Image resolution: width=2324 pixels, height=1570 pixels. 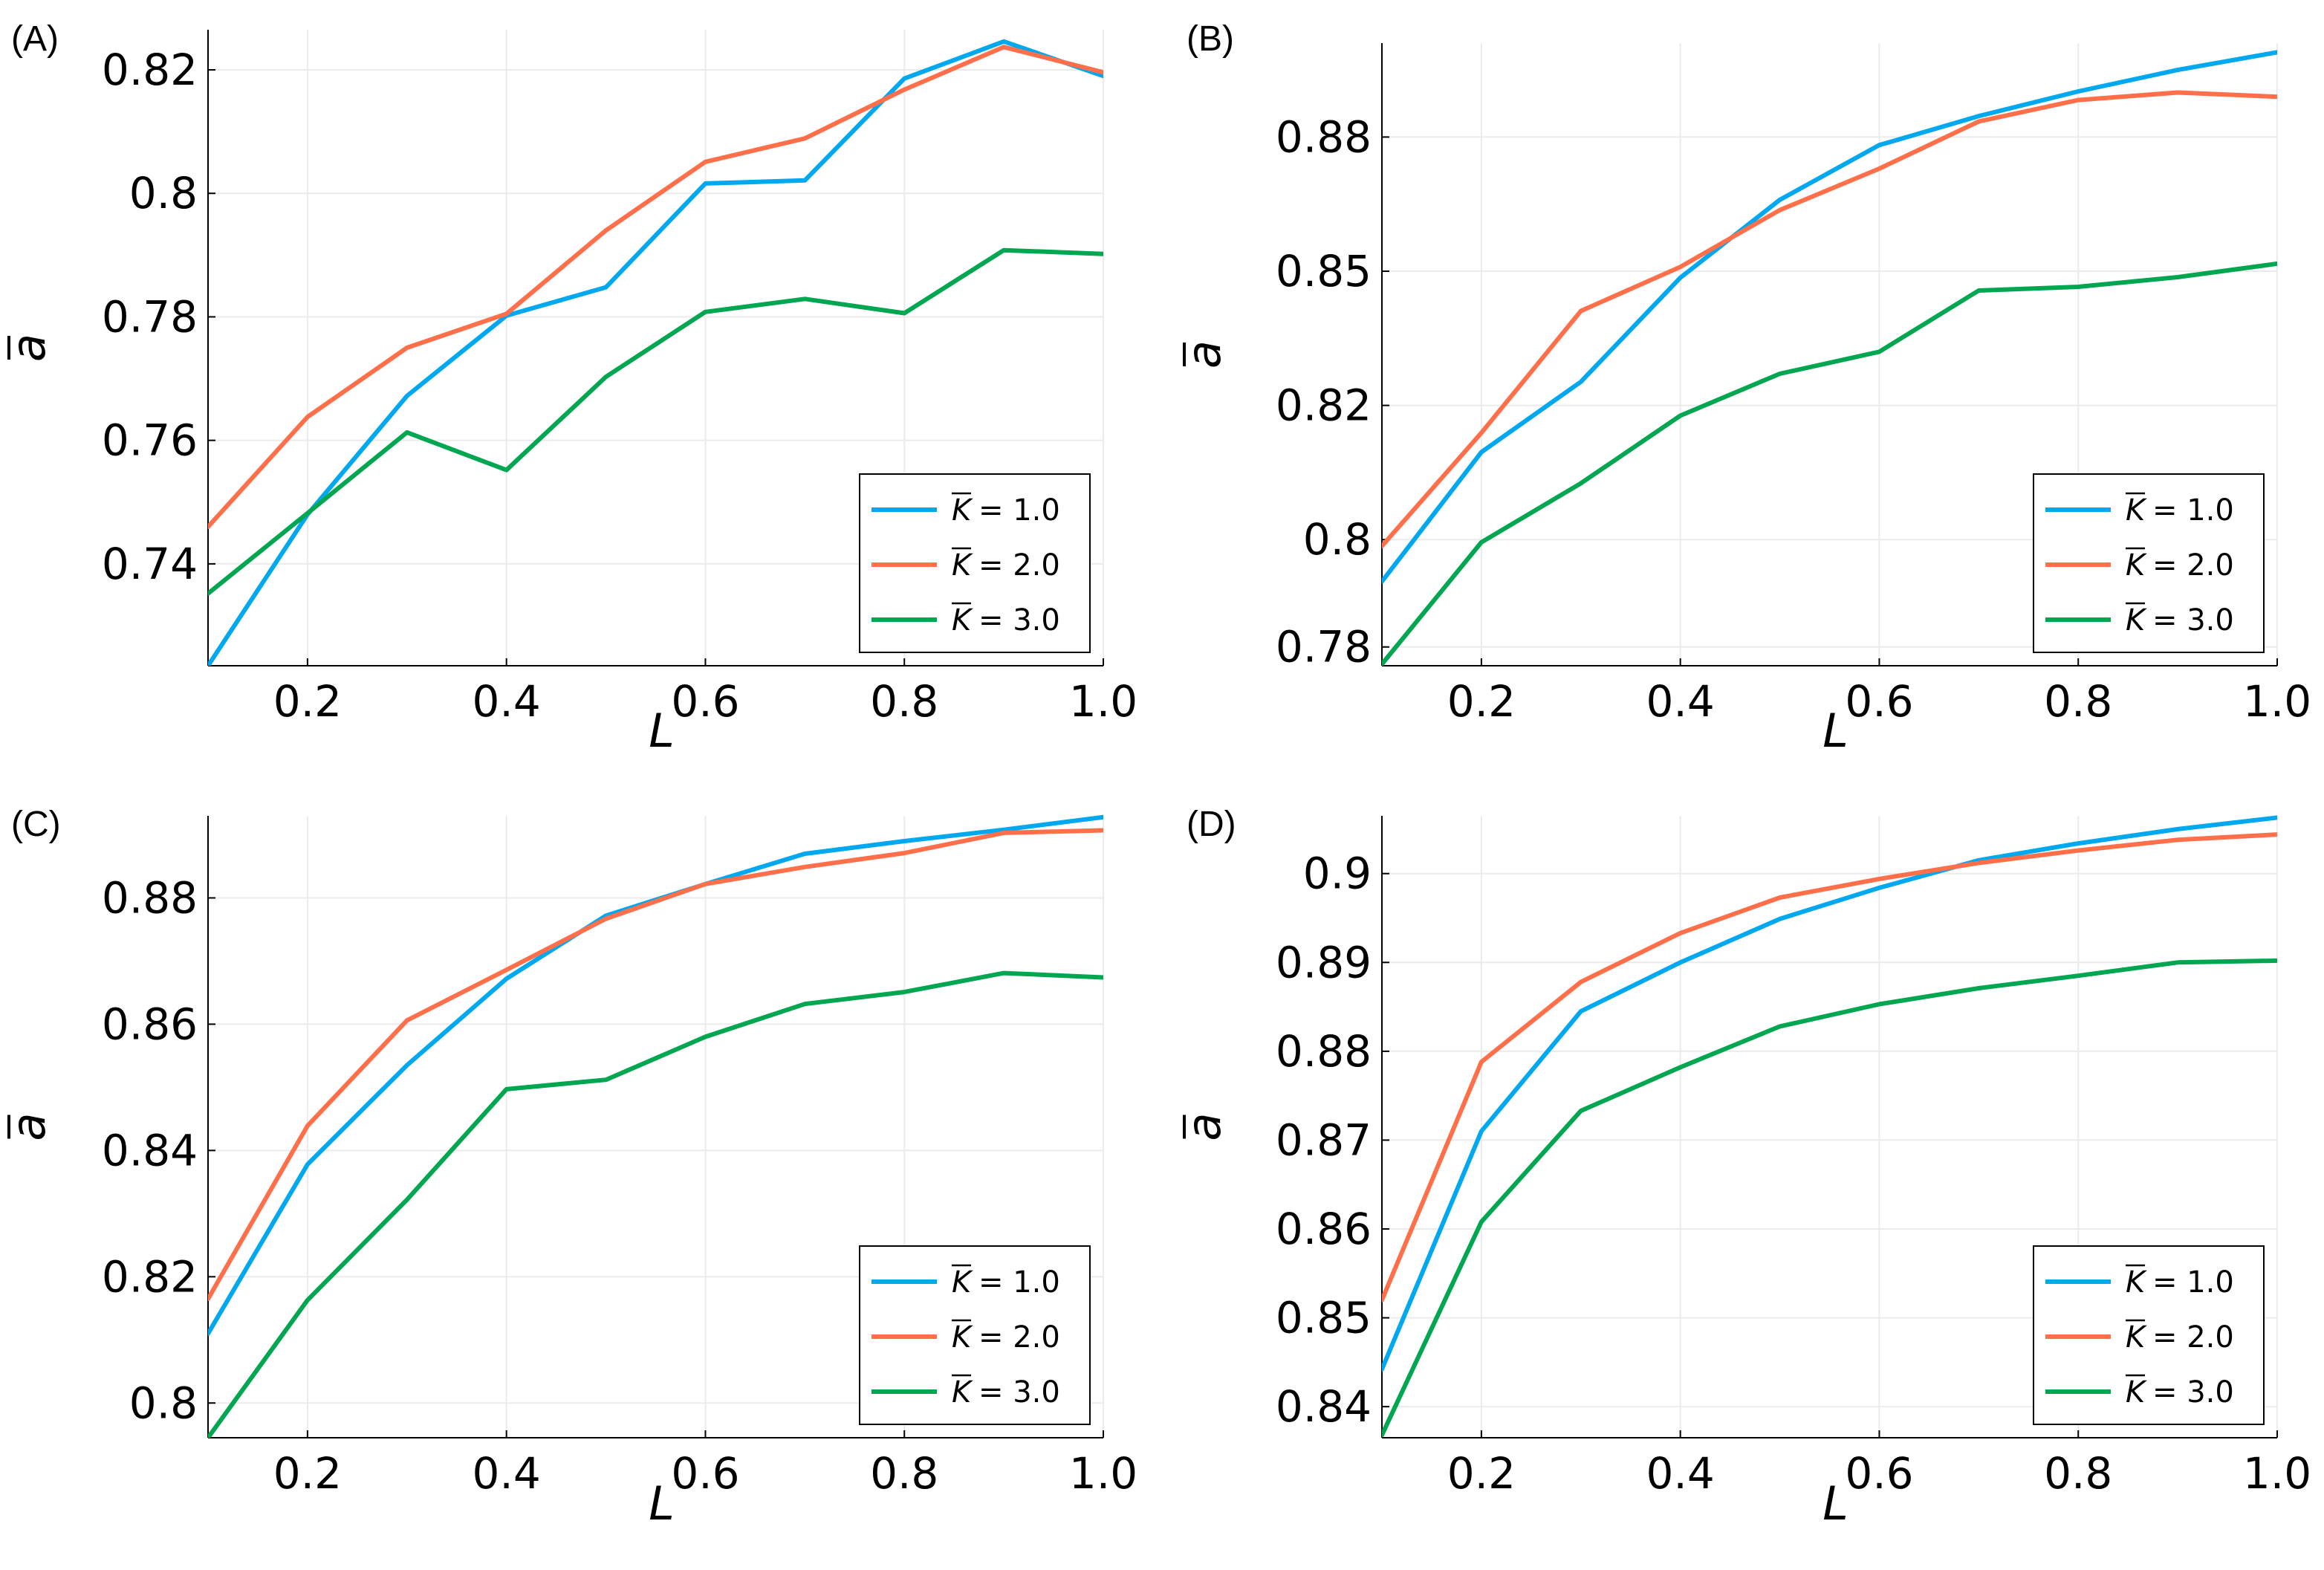 I want to click on y-tick-label: 0.89, so click(x=1324, y=962).